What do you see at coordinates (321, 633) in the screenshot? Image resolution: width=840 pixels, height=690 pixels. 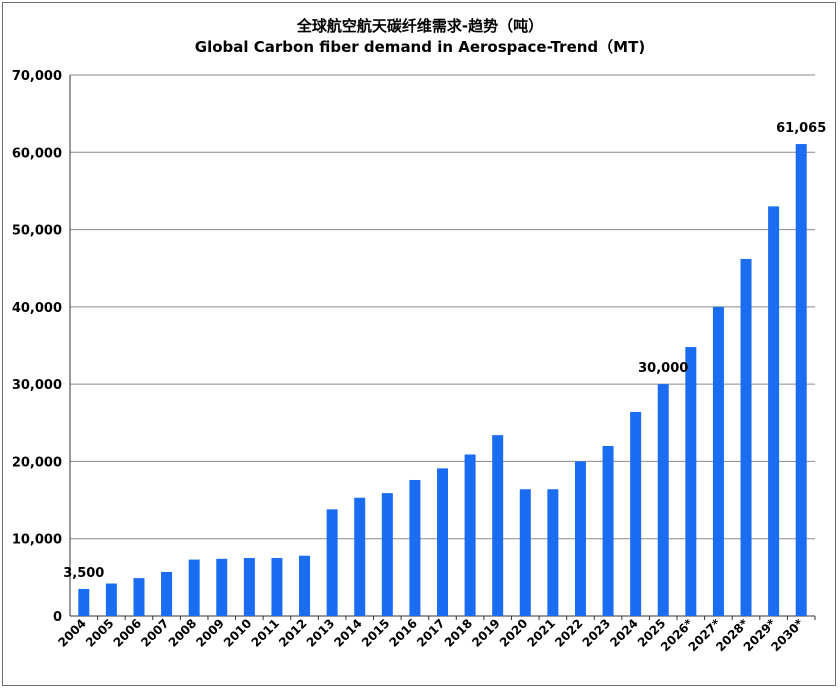 I see `x-tick-label: 2013` at bounding box center [321, 633].